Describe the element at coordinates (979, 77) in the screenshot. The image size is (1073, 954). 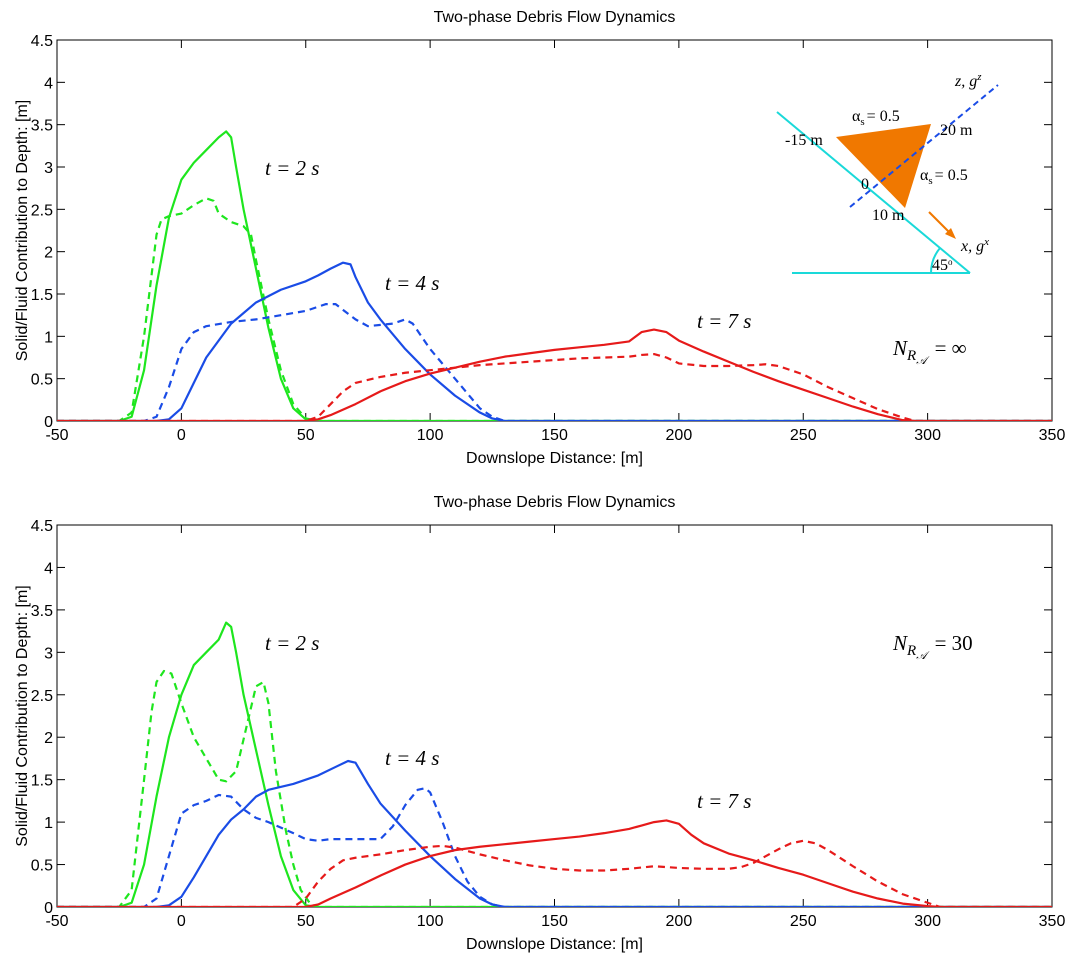
I see `inset-label: z` at that location.